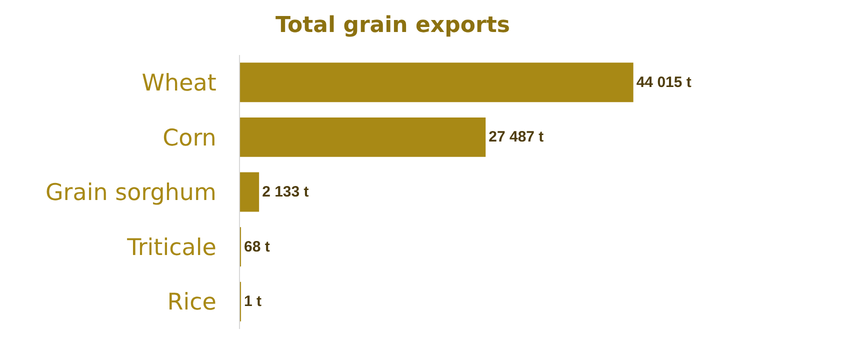  What do you see at coordinates (285, 192) in the screenshot?
I see `data-label: 2 133 t` at bounding box center [285, 192].